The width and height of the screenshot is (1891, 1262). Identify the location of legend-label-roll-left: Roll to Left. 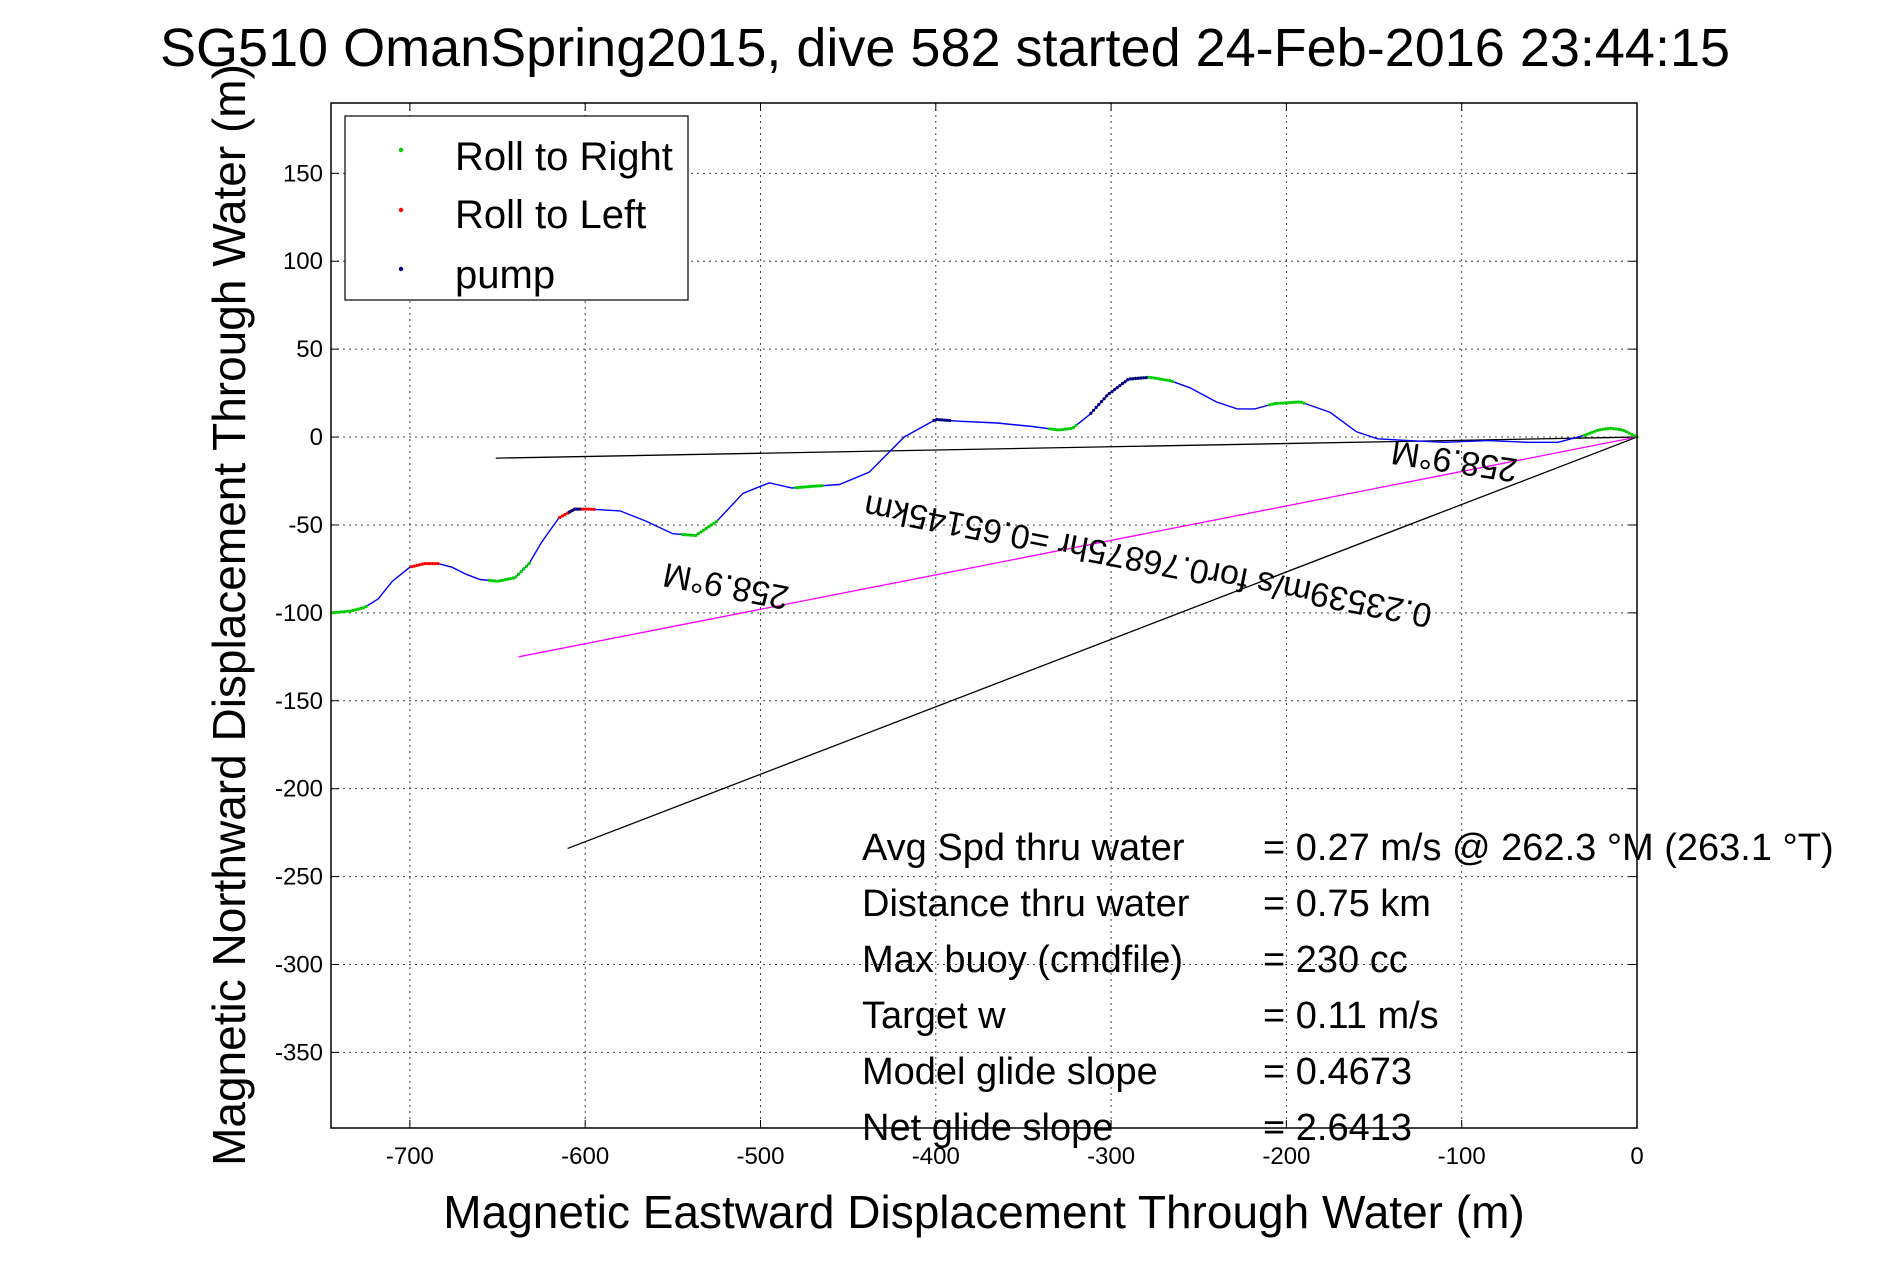
(550, 215).